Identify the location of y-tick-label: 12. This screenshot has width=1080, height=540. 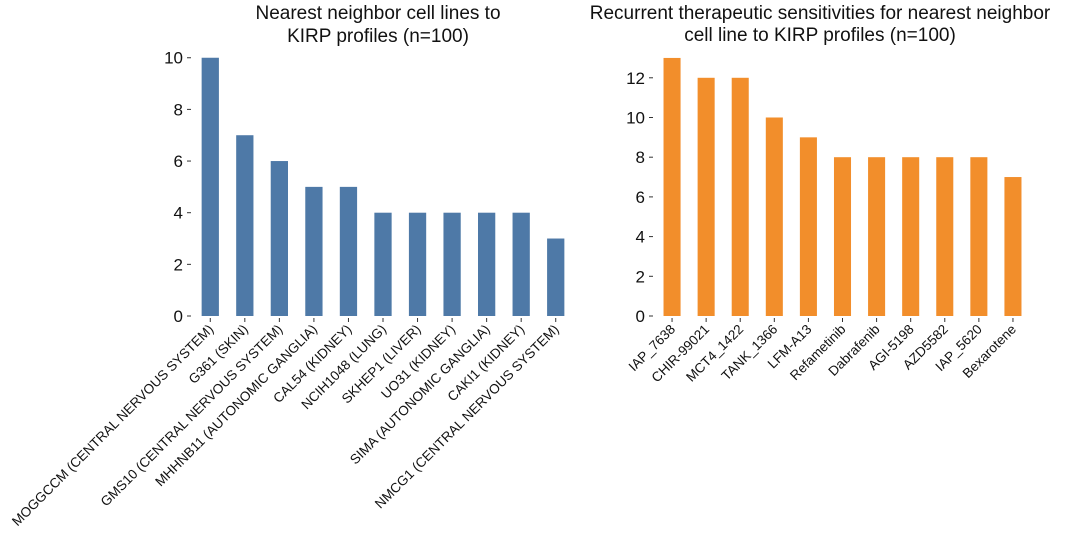
(635, 78).